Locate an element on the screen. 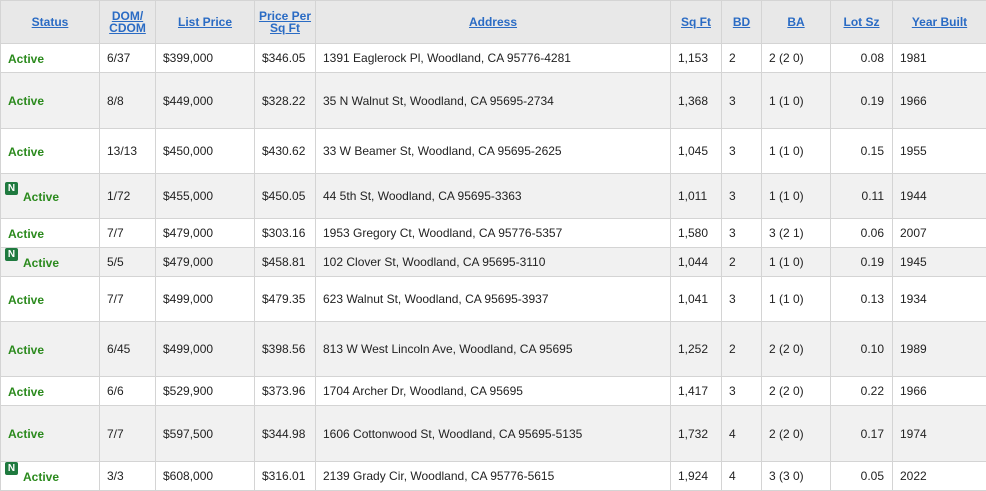  lot-size-cell: 0.13 is located at coordinates (862, 299).